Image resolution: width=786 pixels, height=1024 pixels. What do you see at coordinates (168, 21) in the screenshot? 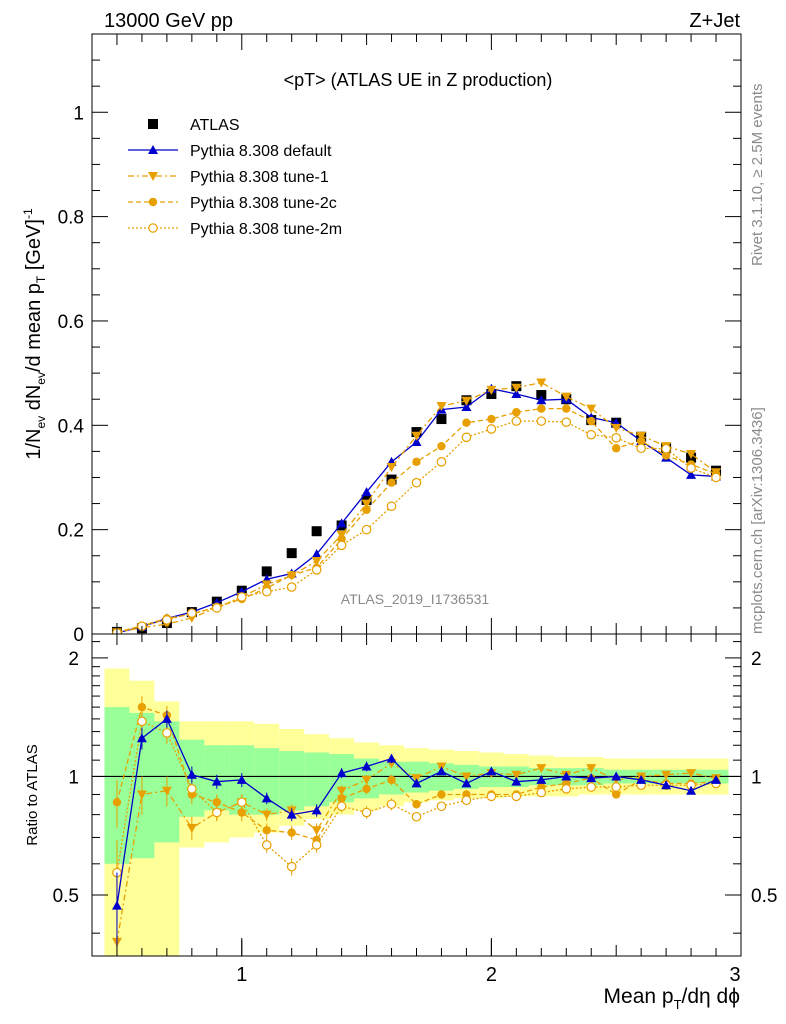
I see `header-energy: 13000 GeV pp` at bounding box center [168, 21].